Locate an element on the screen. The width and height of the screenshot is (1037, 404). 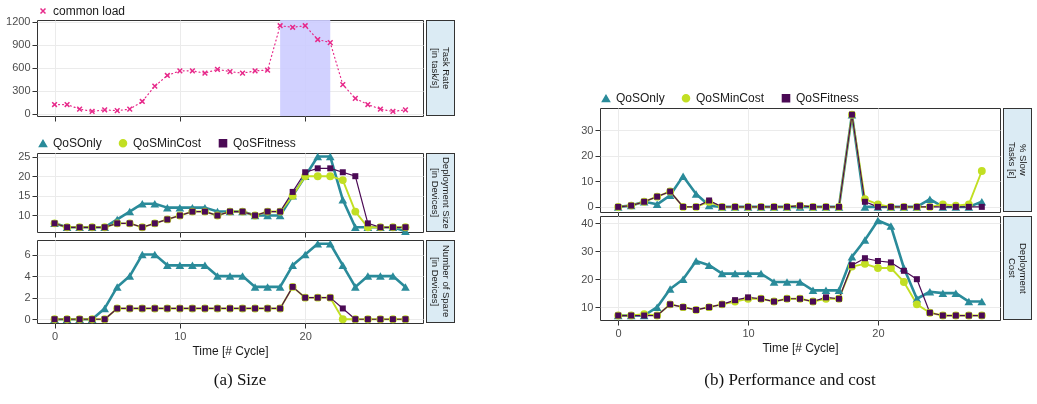
y-tick-label: 40 is located at coordinates (587, 222).